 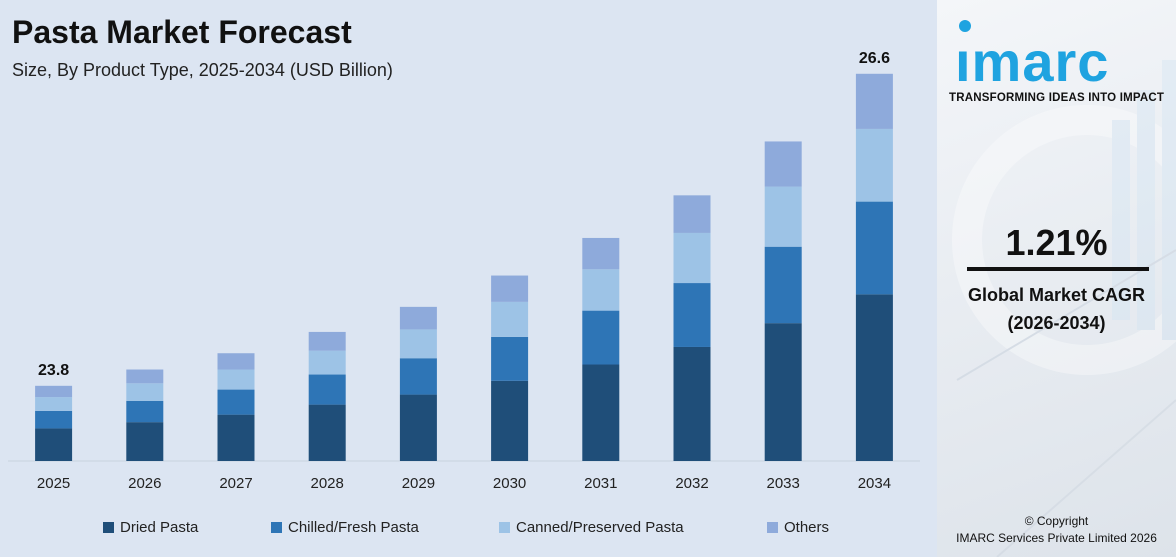 What do you see at coordinates (54, 391) in the screenshot?
I see `bar-2025-others` at bounding box center [54, 391].